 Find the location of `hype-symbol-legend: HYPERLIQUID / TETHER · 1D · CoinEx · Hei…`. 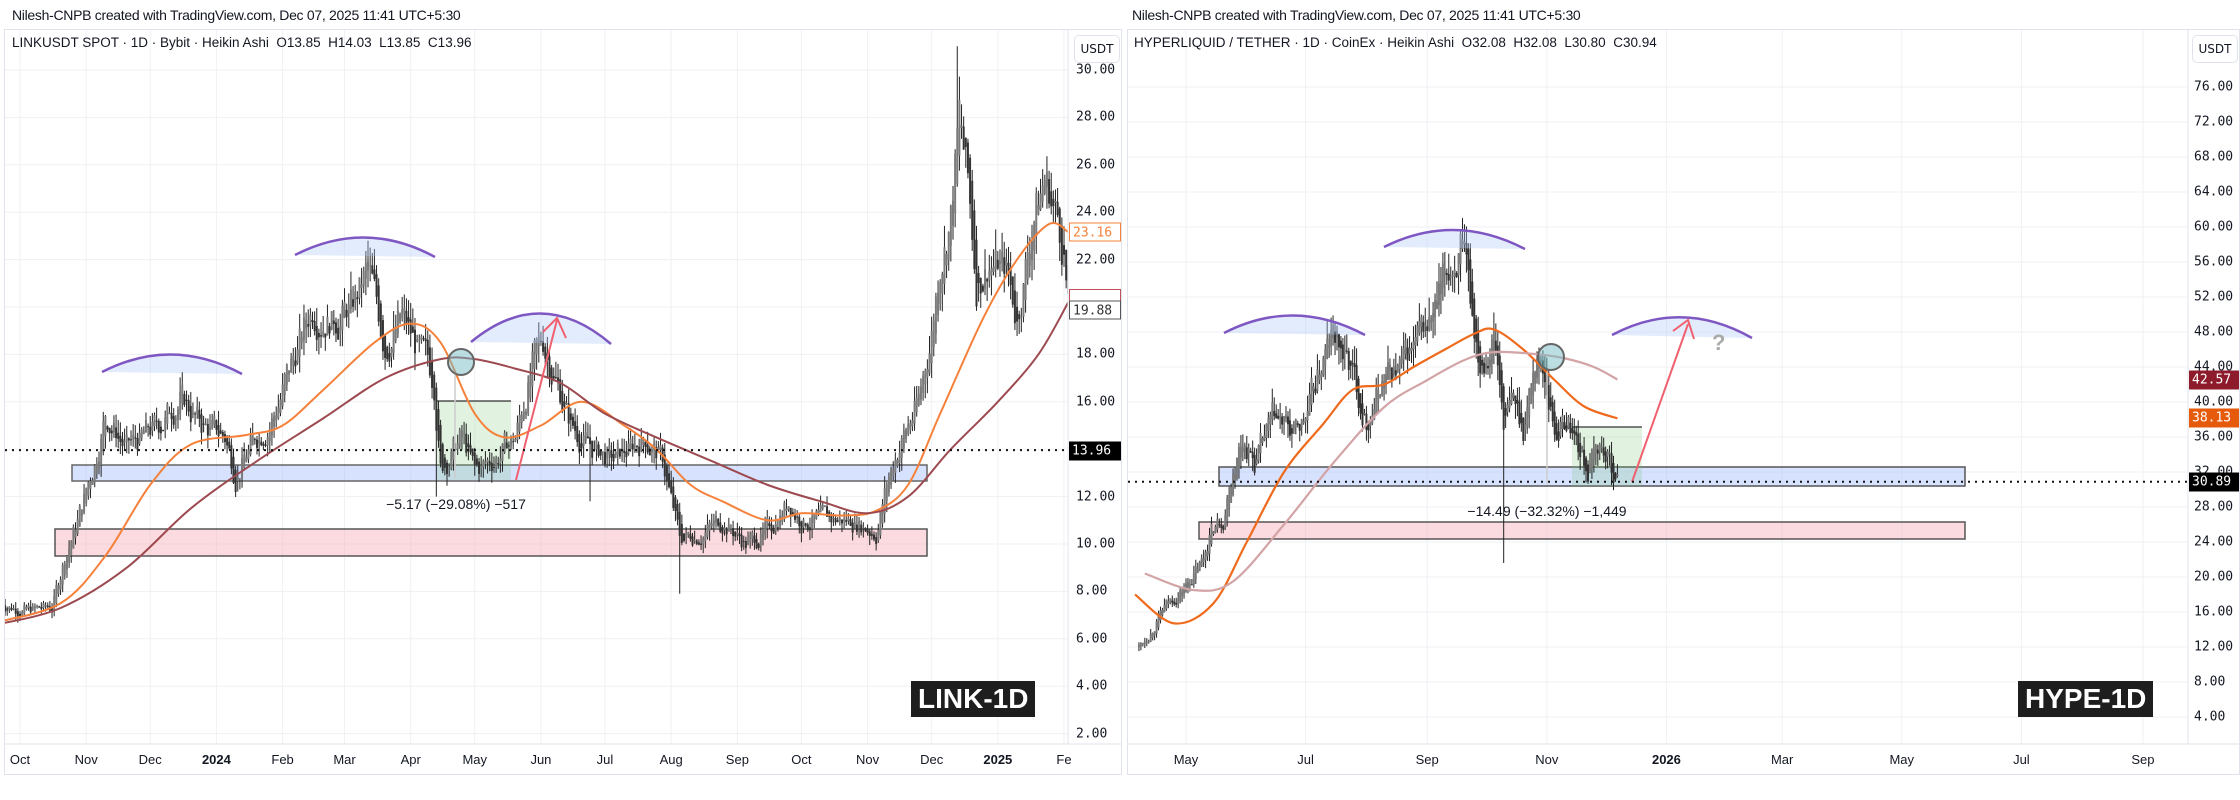

hype-symbol-legend: HYPERLIQUID / TETHER · 1D · CoinEx · Hei… is located at coordinates (1395, 42).